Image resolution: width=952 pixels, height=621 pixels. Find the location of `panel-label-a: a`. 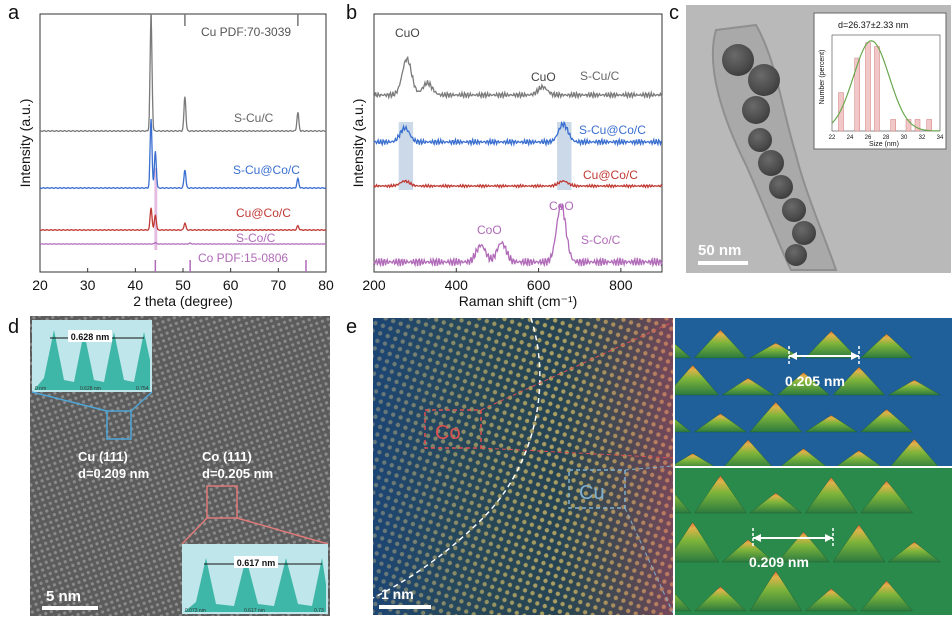

panel-label-a: a is located at coordinates (14, 13).